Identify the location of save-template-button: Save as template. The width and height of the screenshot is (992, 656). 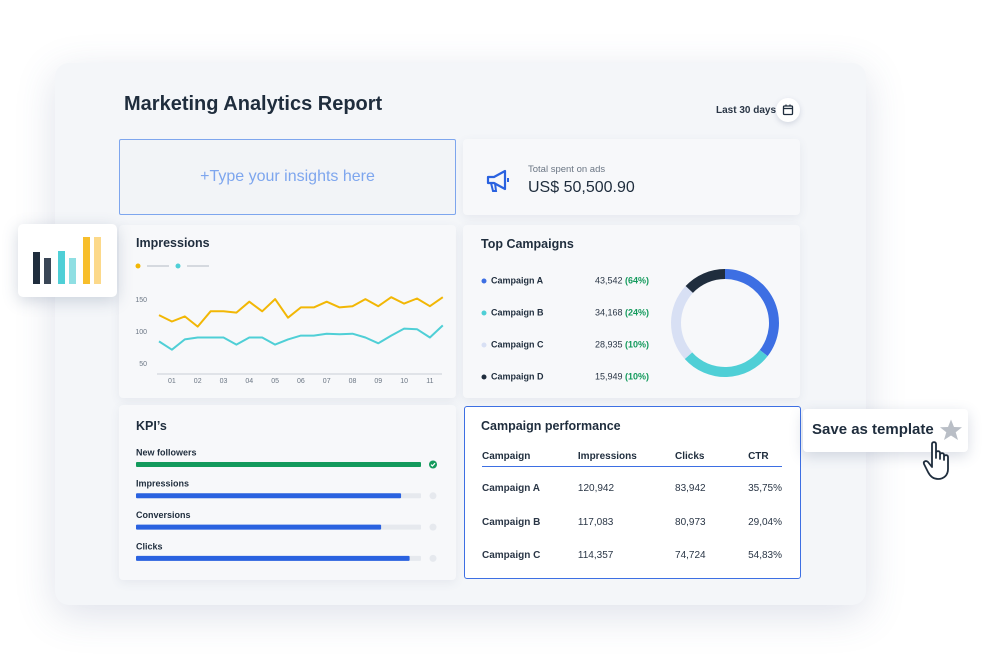
(885, 430).